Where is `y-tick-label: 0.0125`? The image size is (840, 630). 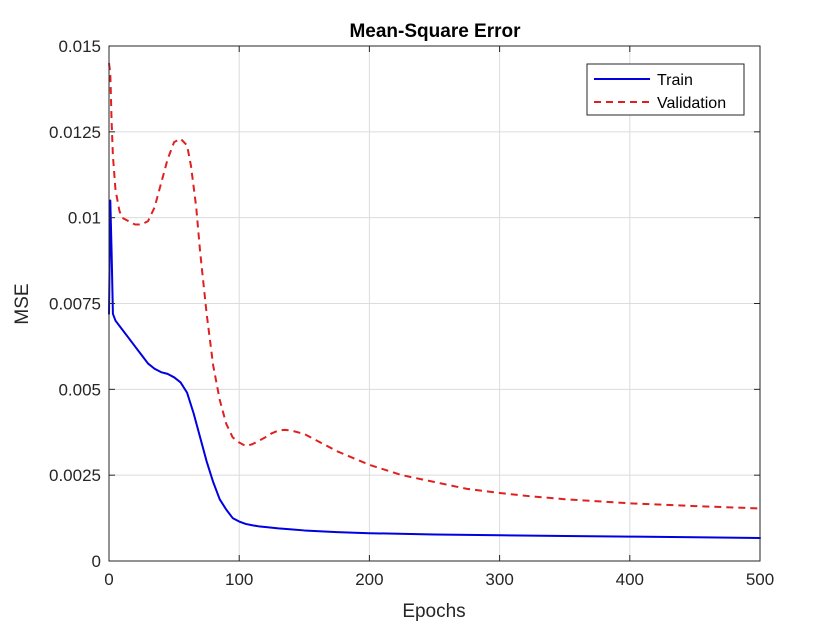 y-tick-label: 0.0125 is located at coordinates (75, 132).